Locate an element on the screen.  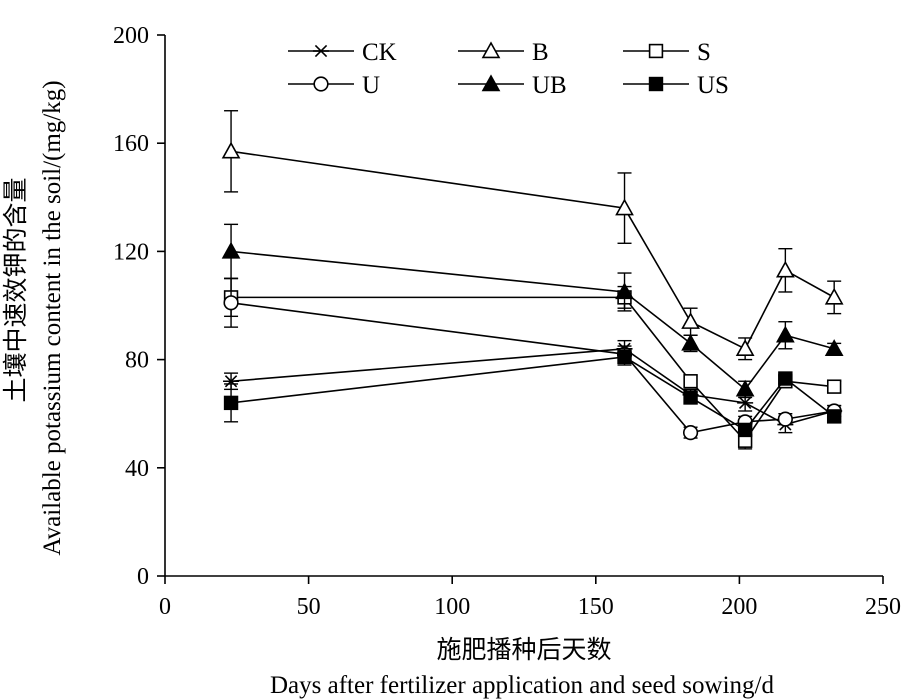
x-tick-label: 200 is located at coordinates (739, 607).